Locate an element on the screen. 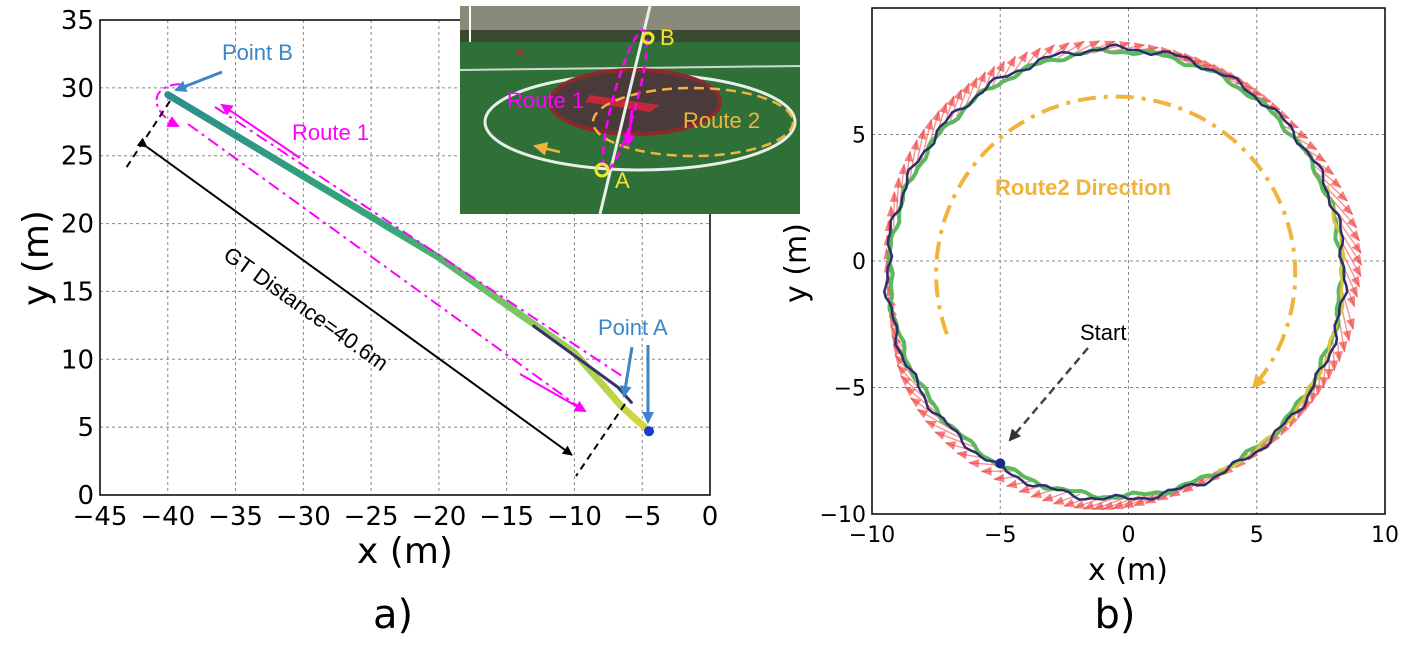  start-marker is located at coordinates (1000, 463).